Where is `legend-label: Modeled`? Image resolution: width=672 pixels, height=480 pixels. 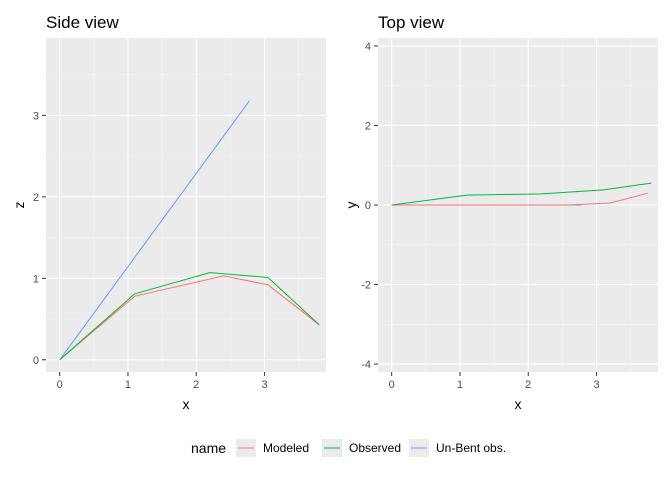 legend-label: Modeled is located at coordinates (286, 448).